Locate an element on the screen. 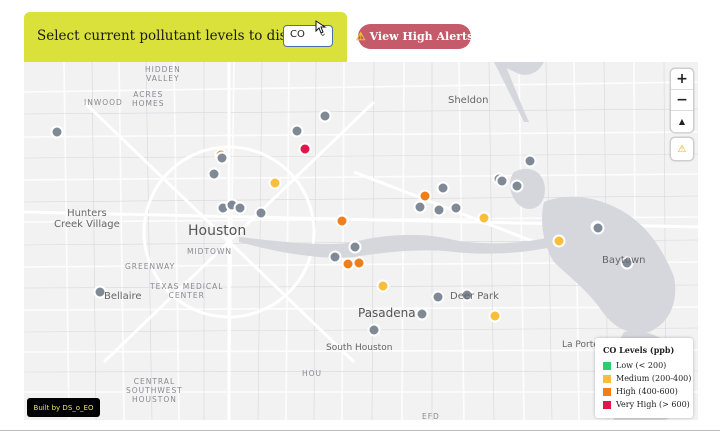 Image resolution: width=720 pixels, height=433 pixels. page-divider is located at coordinates (360, 430).